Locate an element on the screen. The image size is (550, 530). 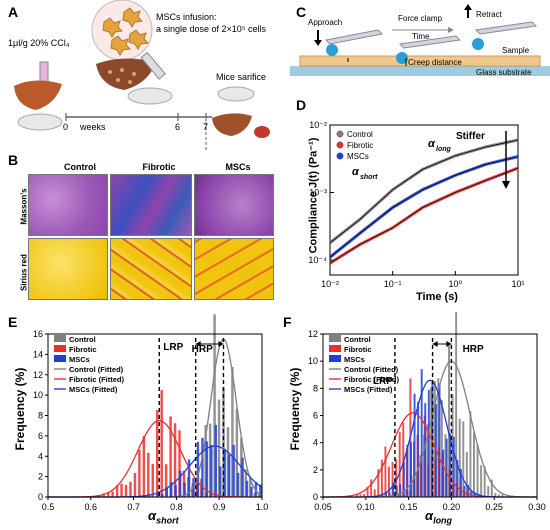
label-creep-distance: Creep distance is located at coordinates (435, 62).